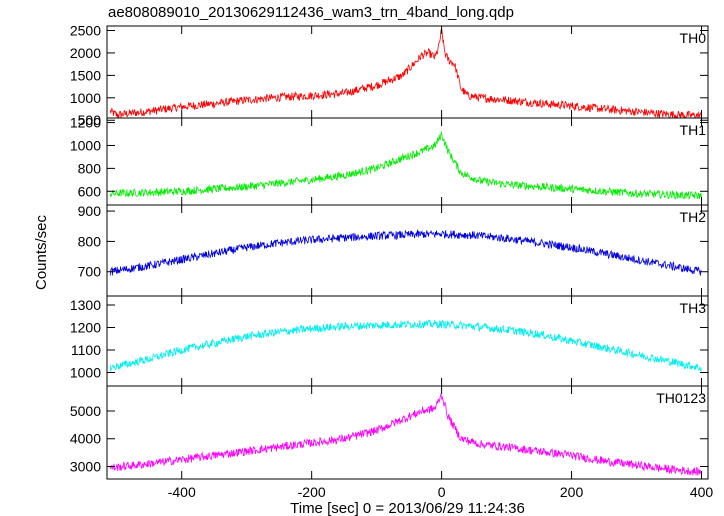 The height and width of the screenshot is (516, 724). I want to click on y-tick-label: 1500, so click(85, 75).